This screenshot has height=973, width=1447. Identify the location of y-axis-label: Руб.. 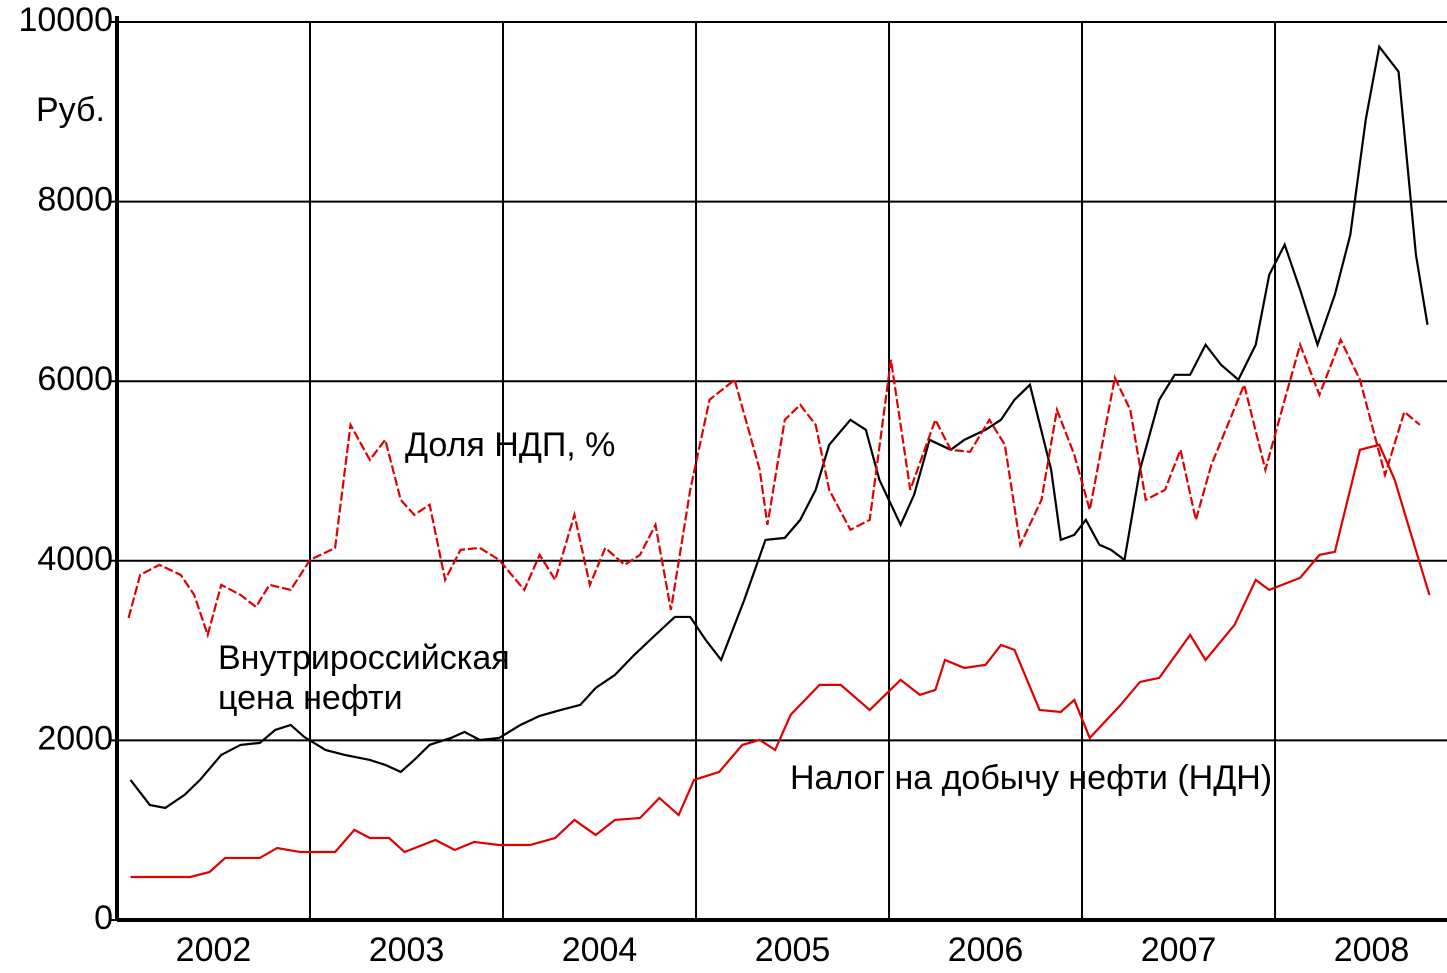
(70, 110).